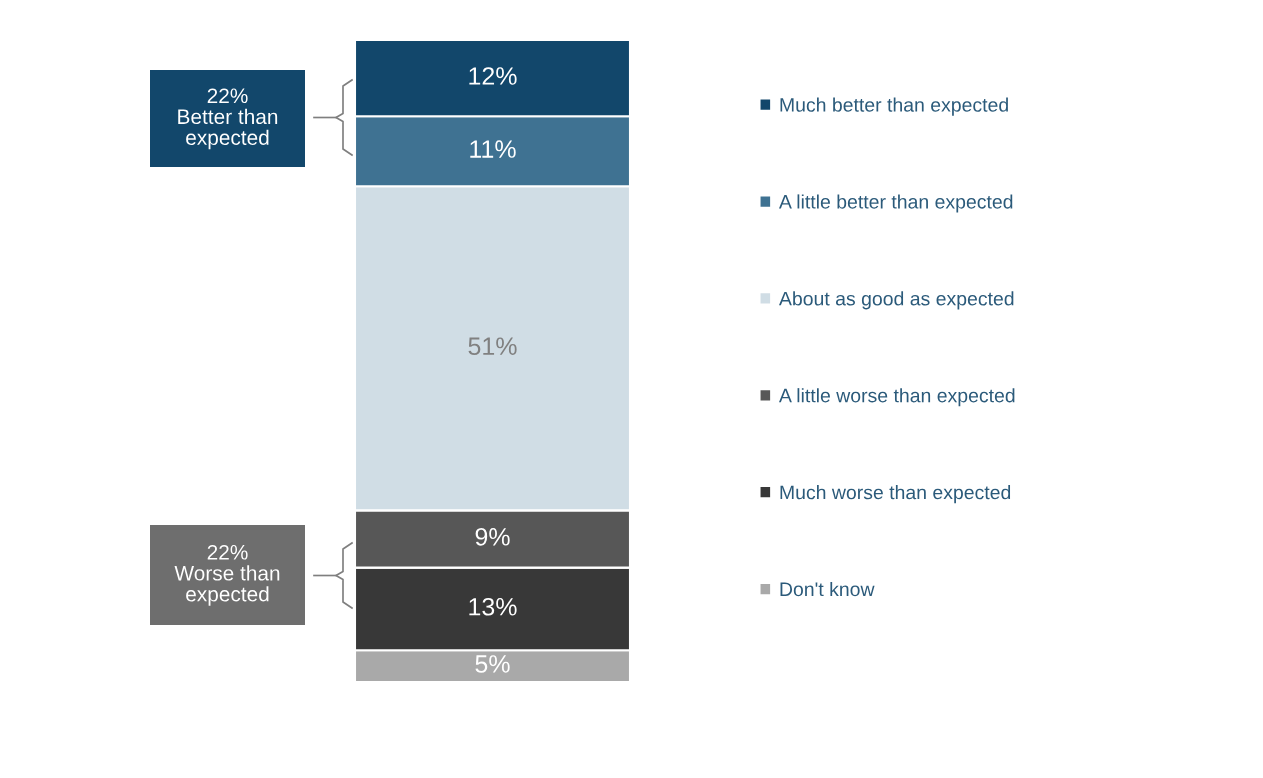 The height and width of the screenshot is (778, 1263). Describe the element at coordinates (493, 606) in the screenshot. I see `data-label: 13%` at that location.